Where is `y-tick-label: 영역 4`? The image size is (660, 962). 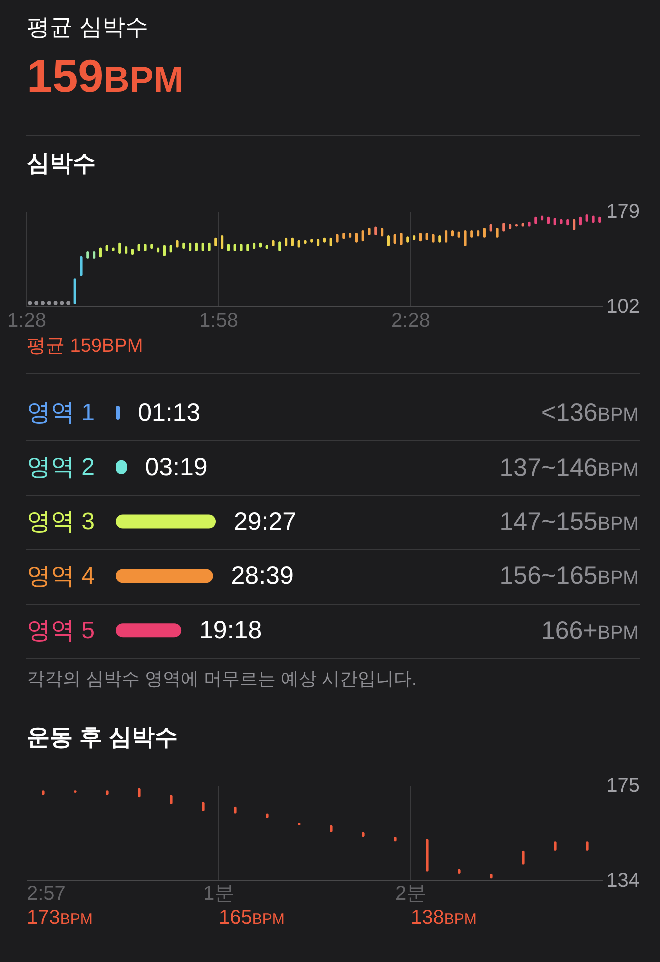 y-tick-label: 영역 4 is located at coordinates (61, 576).